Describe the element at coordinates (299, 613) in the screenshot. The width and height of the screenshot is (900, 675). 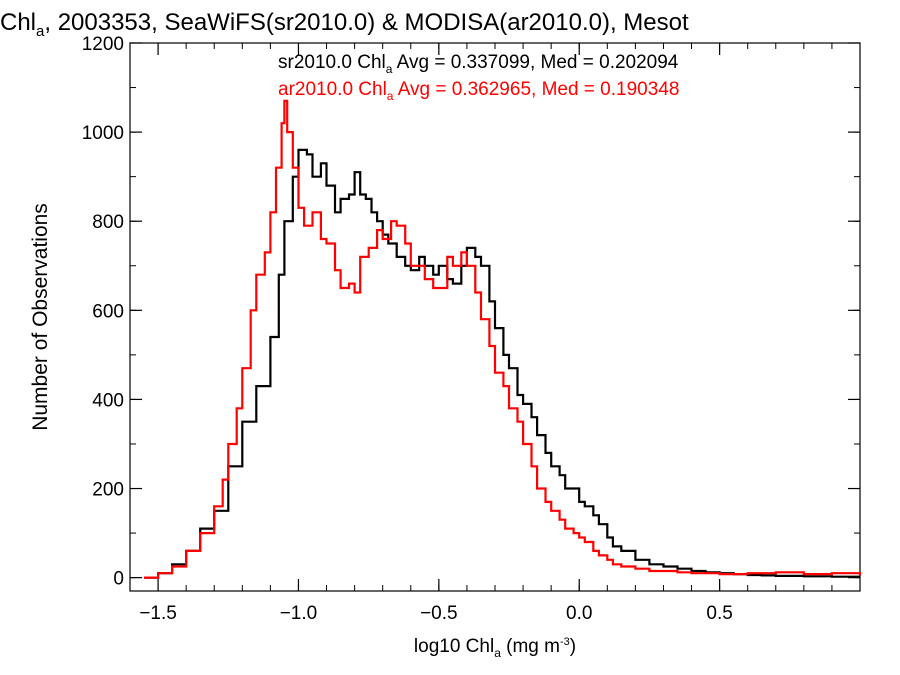
I see `x-tick-label: −1.0` at that location.